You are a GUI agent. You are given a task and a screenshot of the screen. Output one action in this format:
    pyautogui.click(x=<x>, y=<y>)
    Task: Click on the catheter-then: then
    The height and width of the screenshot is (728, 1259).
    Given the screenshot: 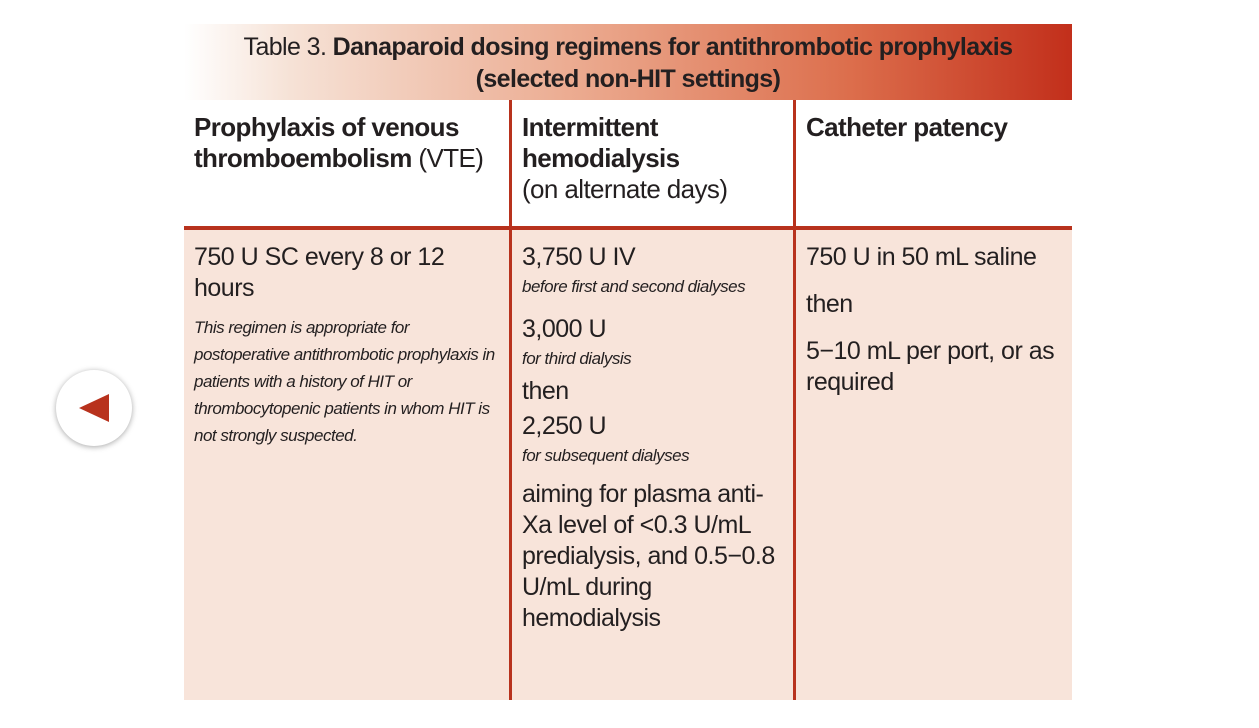 What is the action you would take?
    pyautogui.click(x=829, y=304)
    